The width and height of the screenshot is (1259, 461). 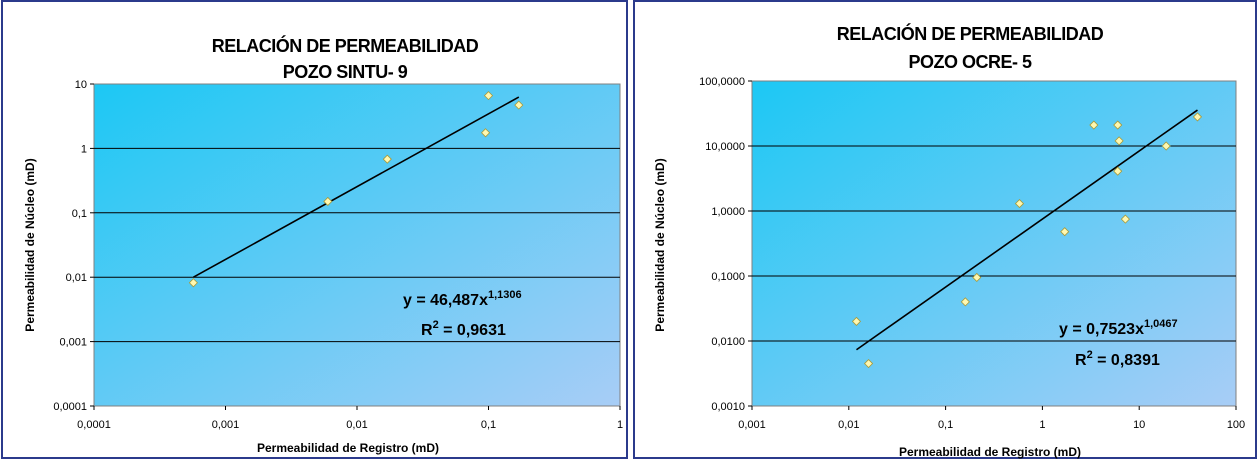 I want to click on y-tick-label: 0,1, so click(x=79, y=214).